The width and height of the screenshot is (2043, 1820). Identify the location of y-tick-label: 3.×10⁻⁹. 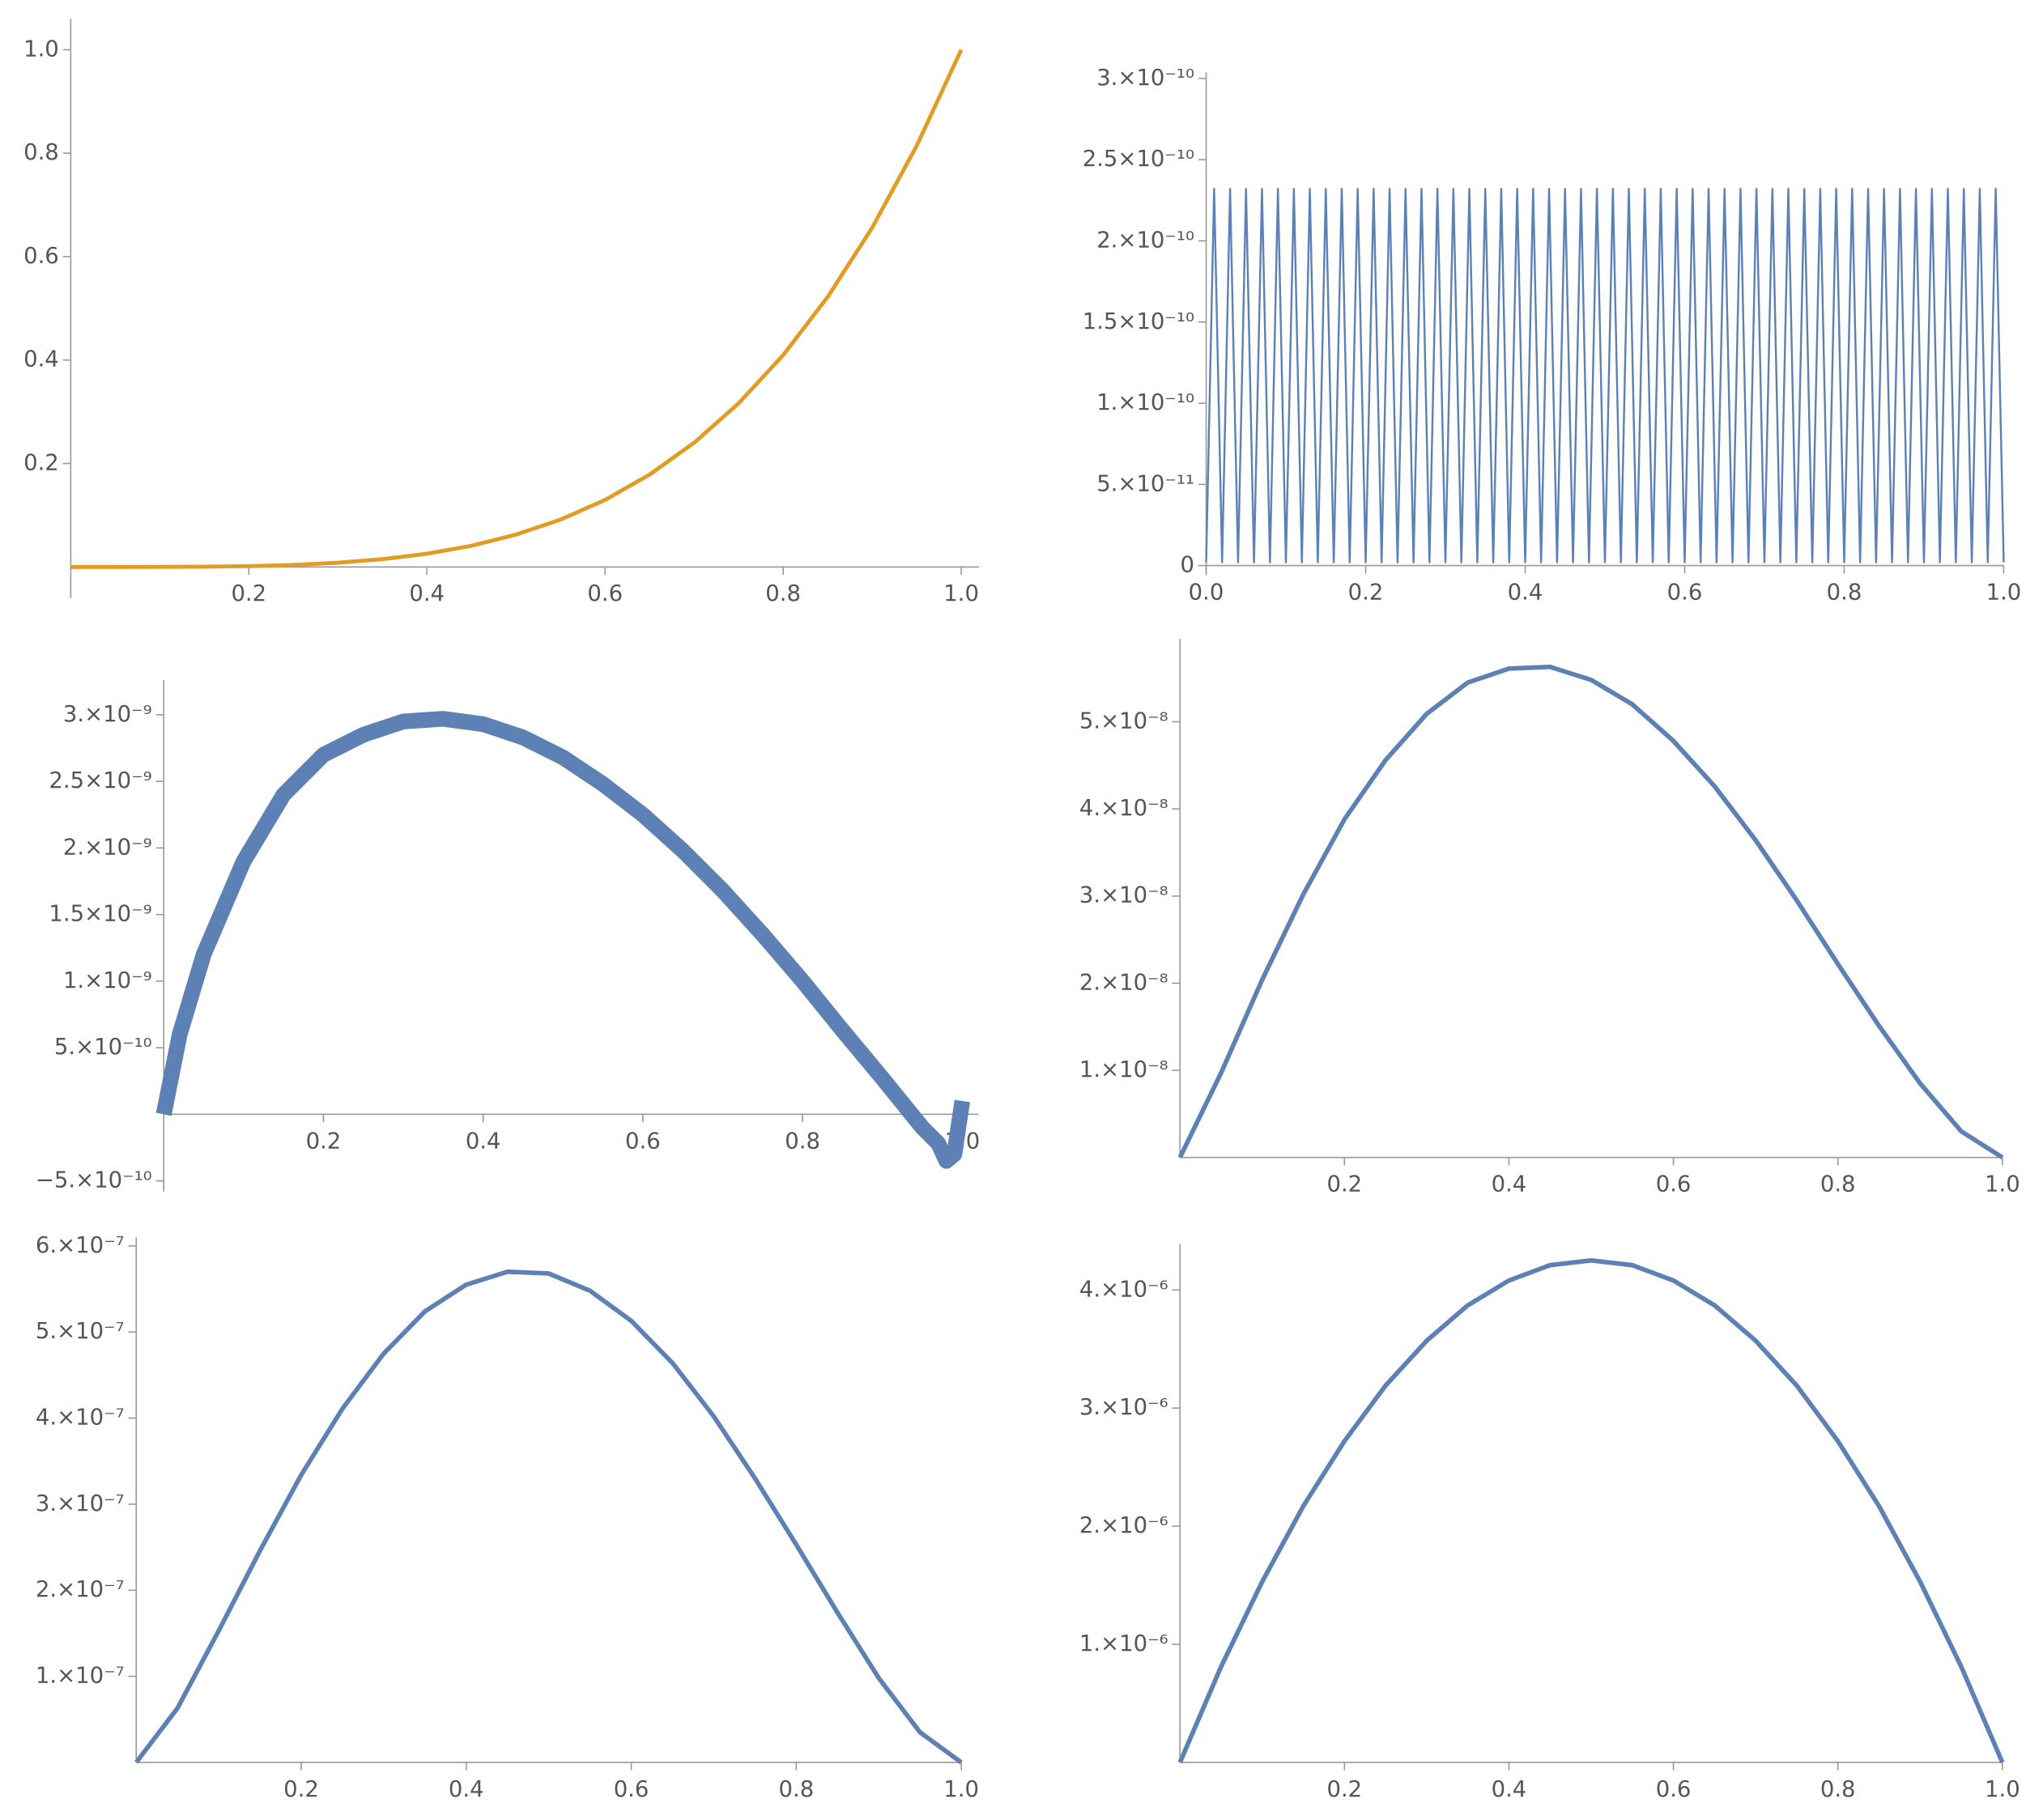
(107, 714).